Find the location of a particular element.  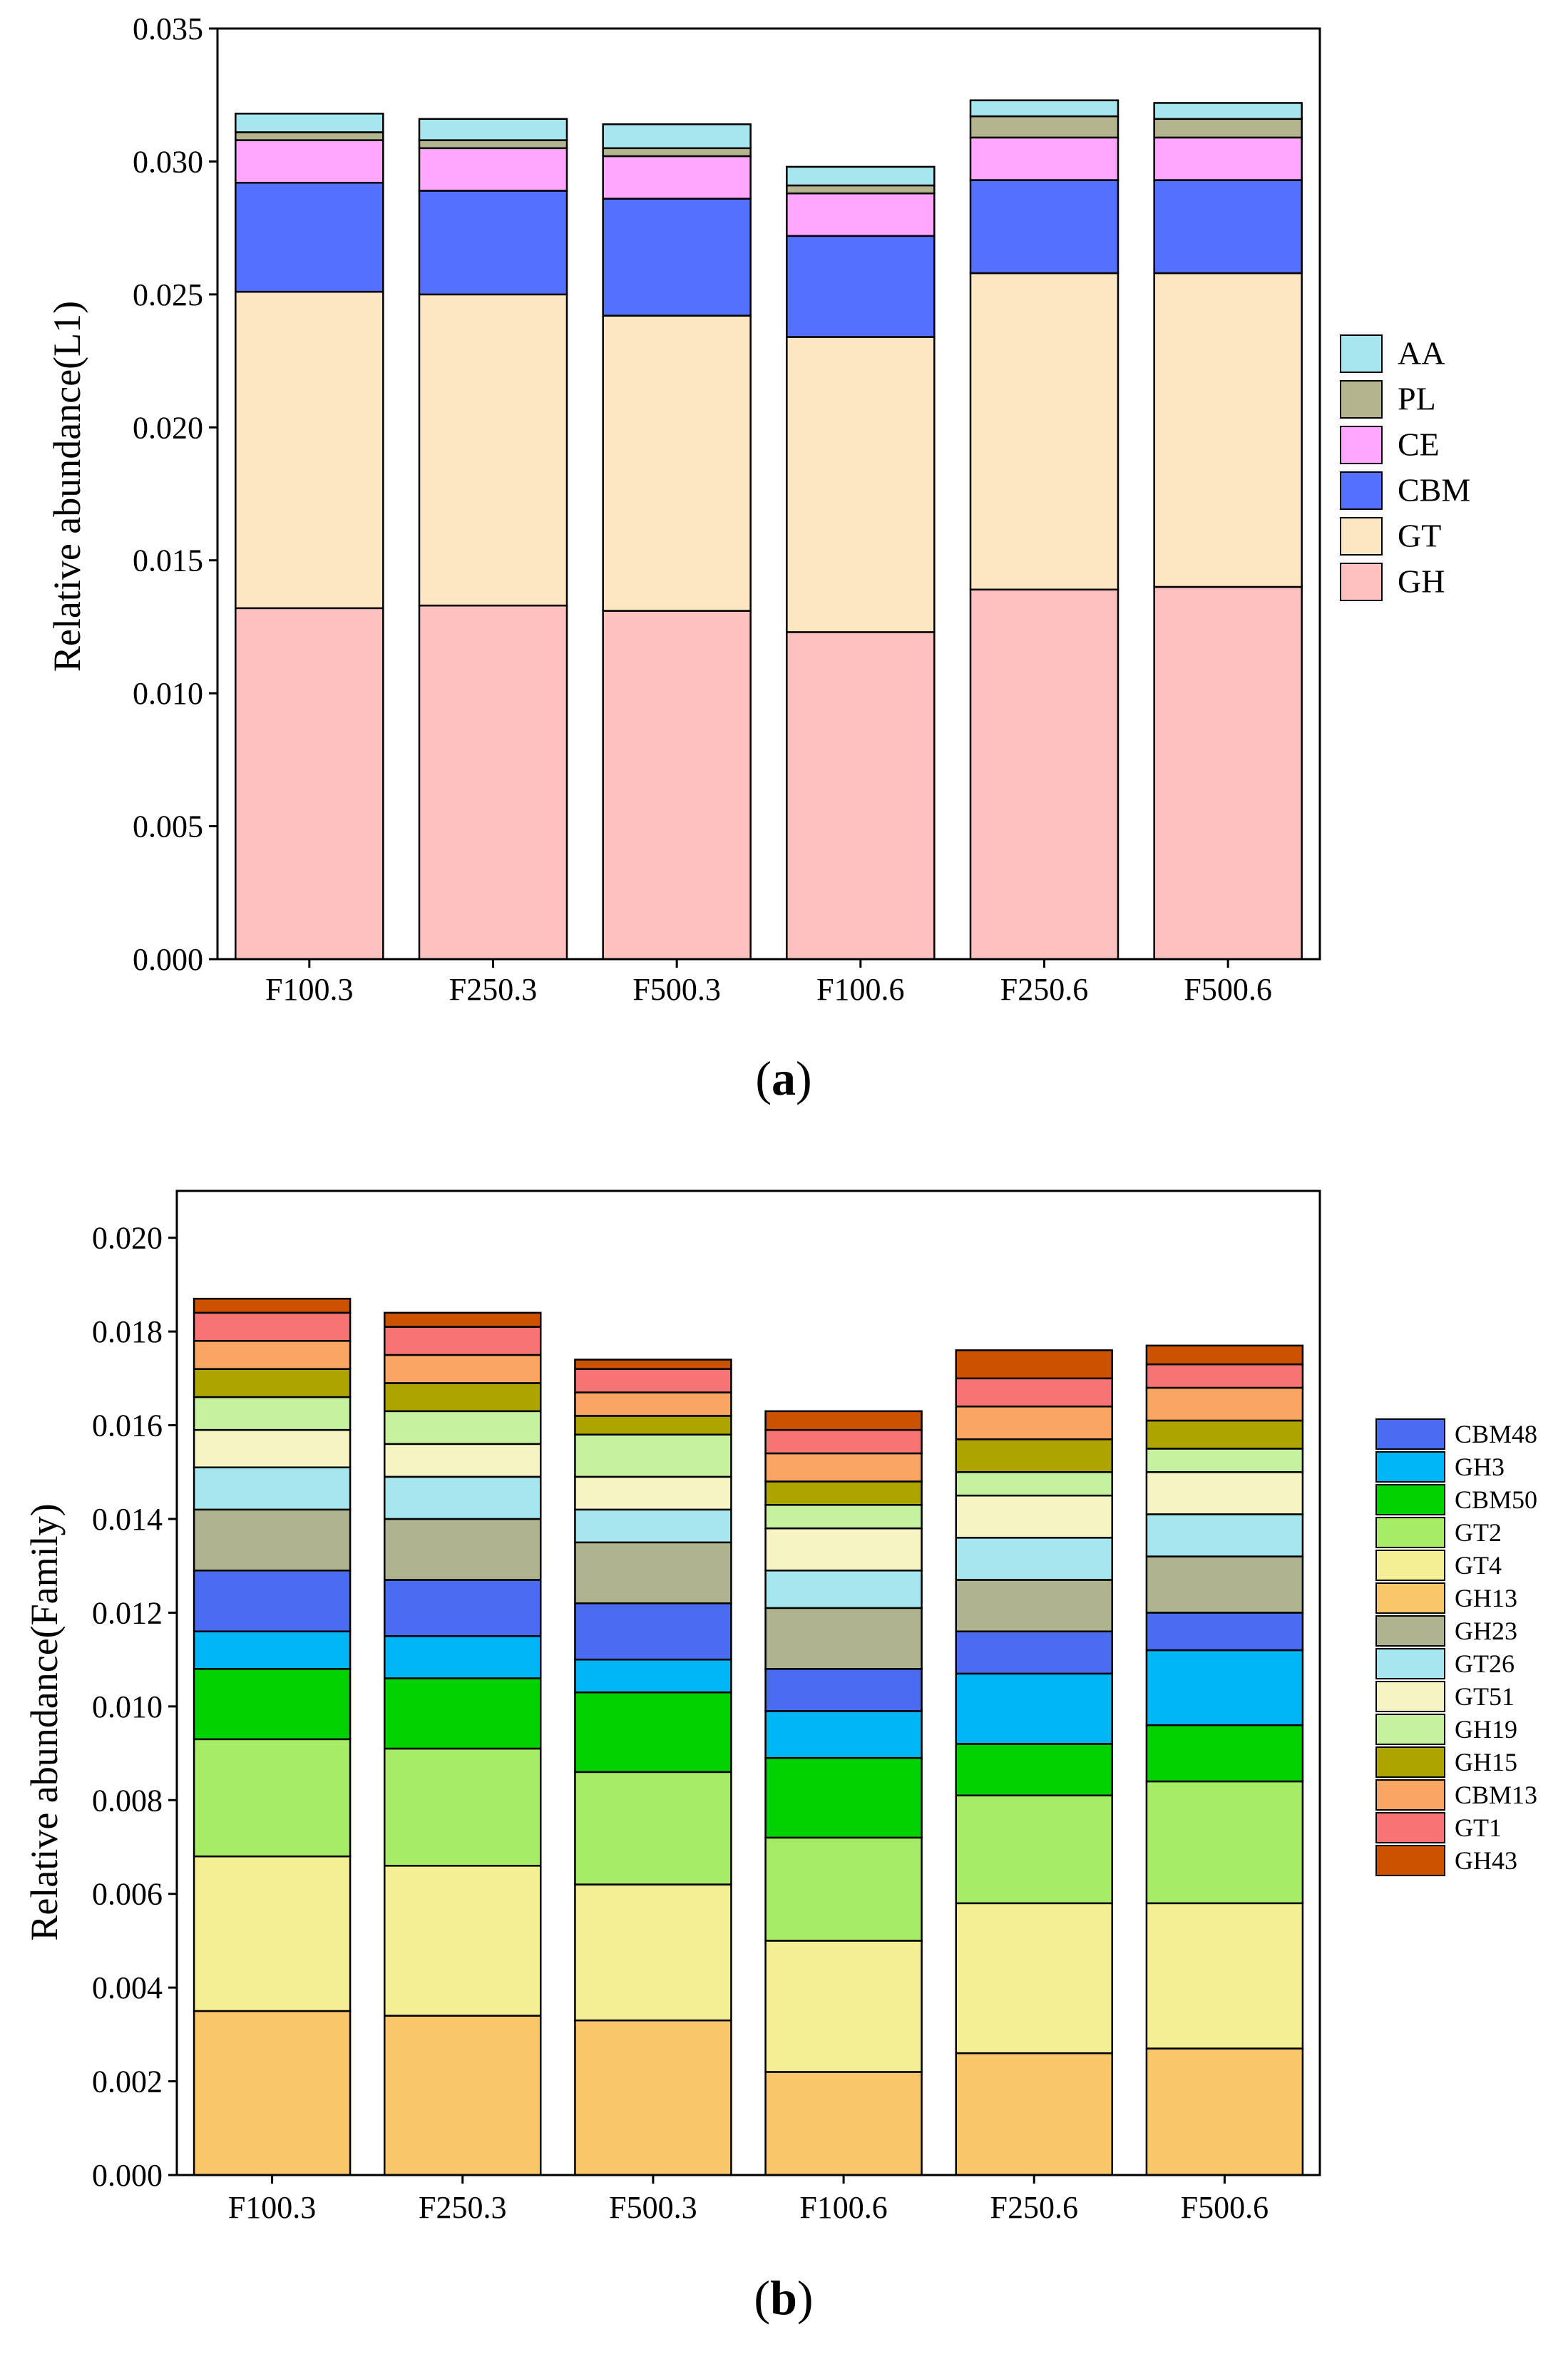

legend-swatch-gt1 is located at coordinates (1410, 1827).